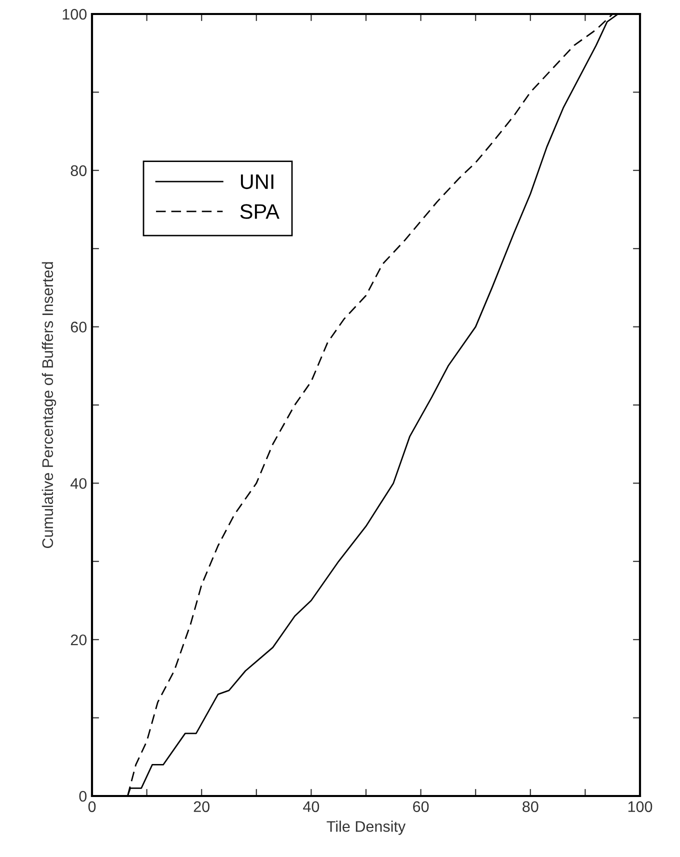 The image size is (680, 857). What do you see at coordinates (311, 806) in the screenshot?
I see `x-tick-label: 40` at bounding box center [311, 806].